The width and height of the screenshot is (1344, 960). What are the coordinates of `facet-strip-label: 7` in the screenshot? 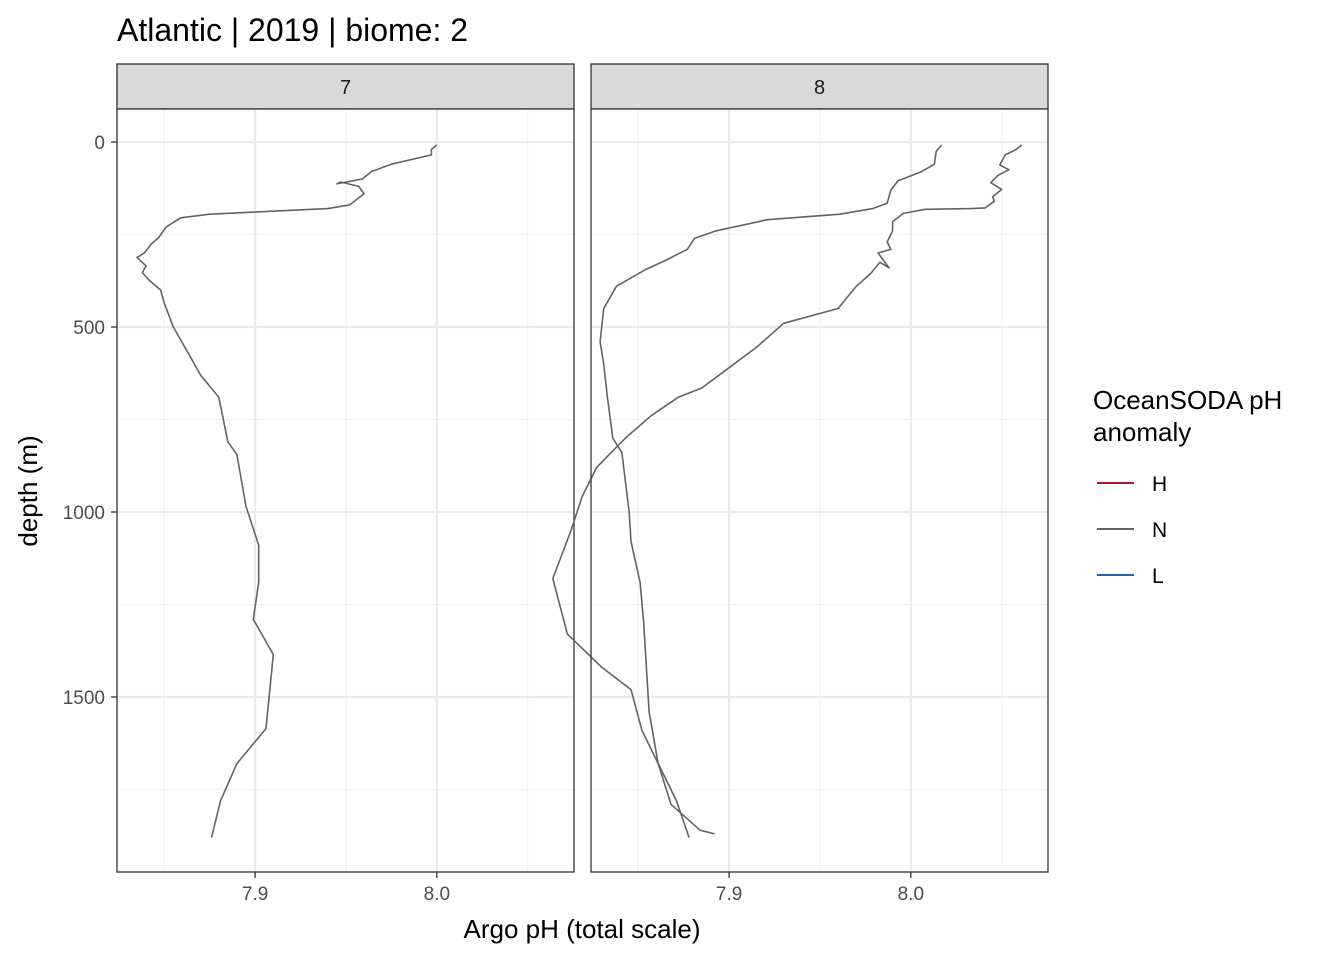 It's located at (345, 88).